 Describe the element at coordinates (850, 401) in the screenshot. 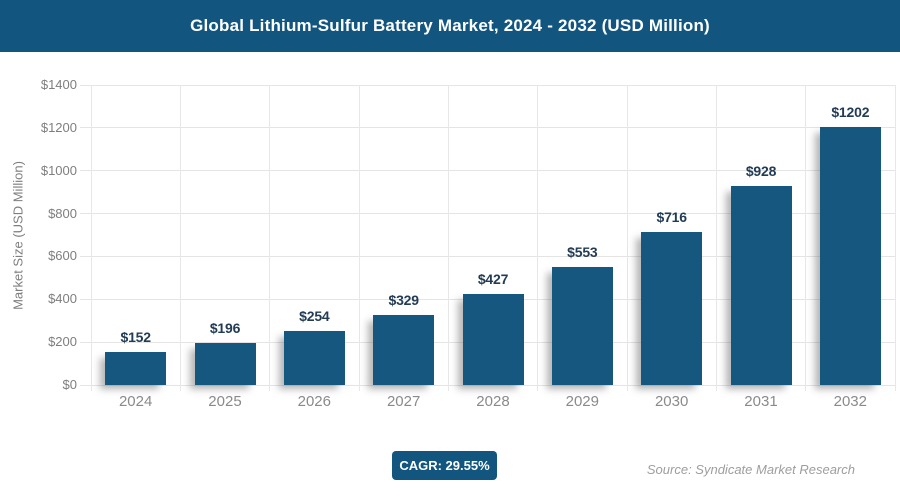

I see `x-tick-label: 2032` at that location.